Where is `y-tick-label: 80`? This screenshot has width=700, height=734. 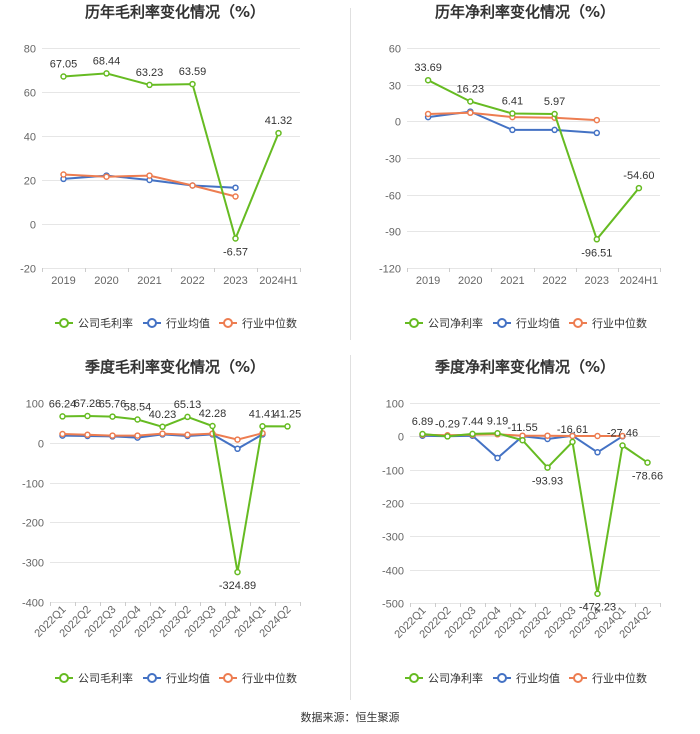
y-tick-label: 80 is located at coordinates (30, 50).